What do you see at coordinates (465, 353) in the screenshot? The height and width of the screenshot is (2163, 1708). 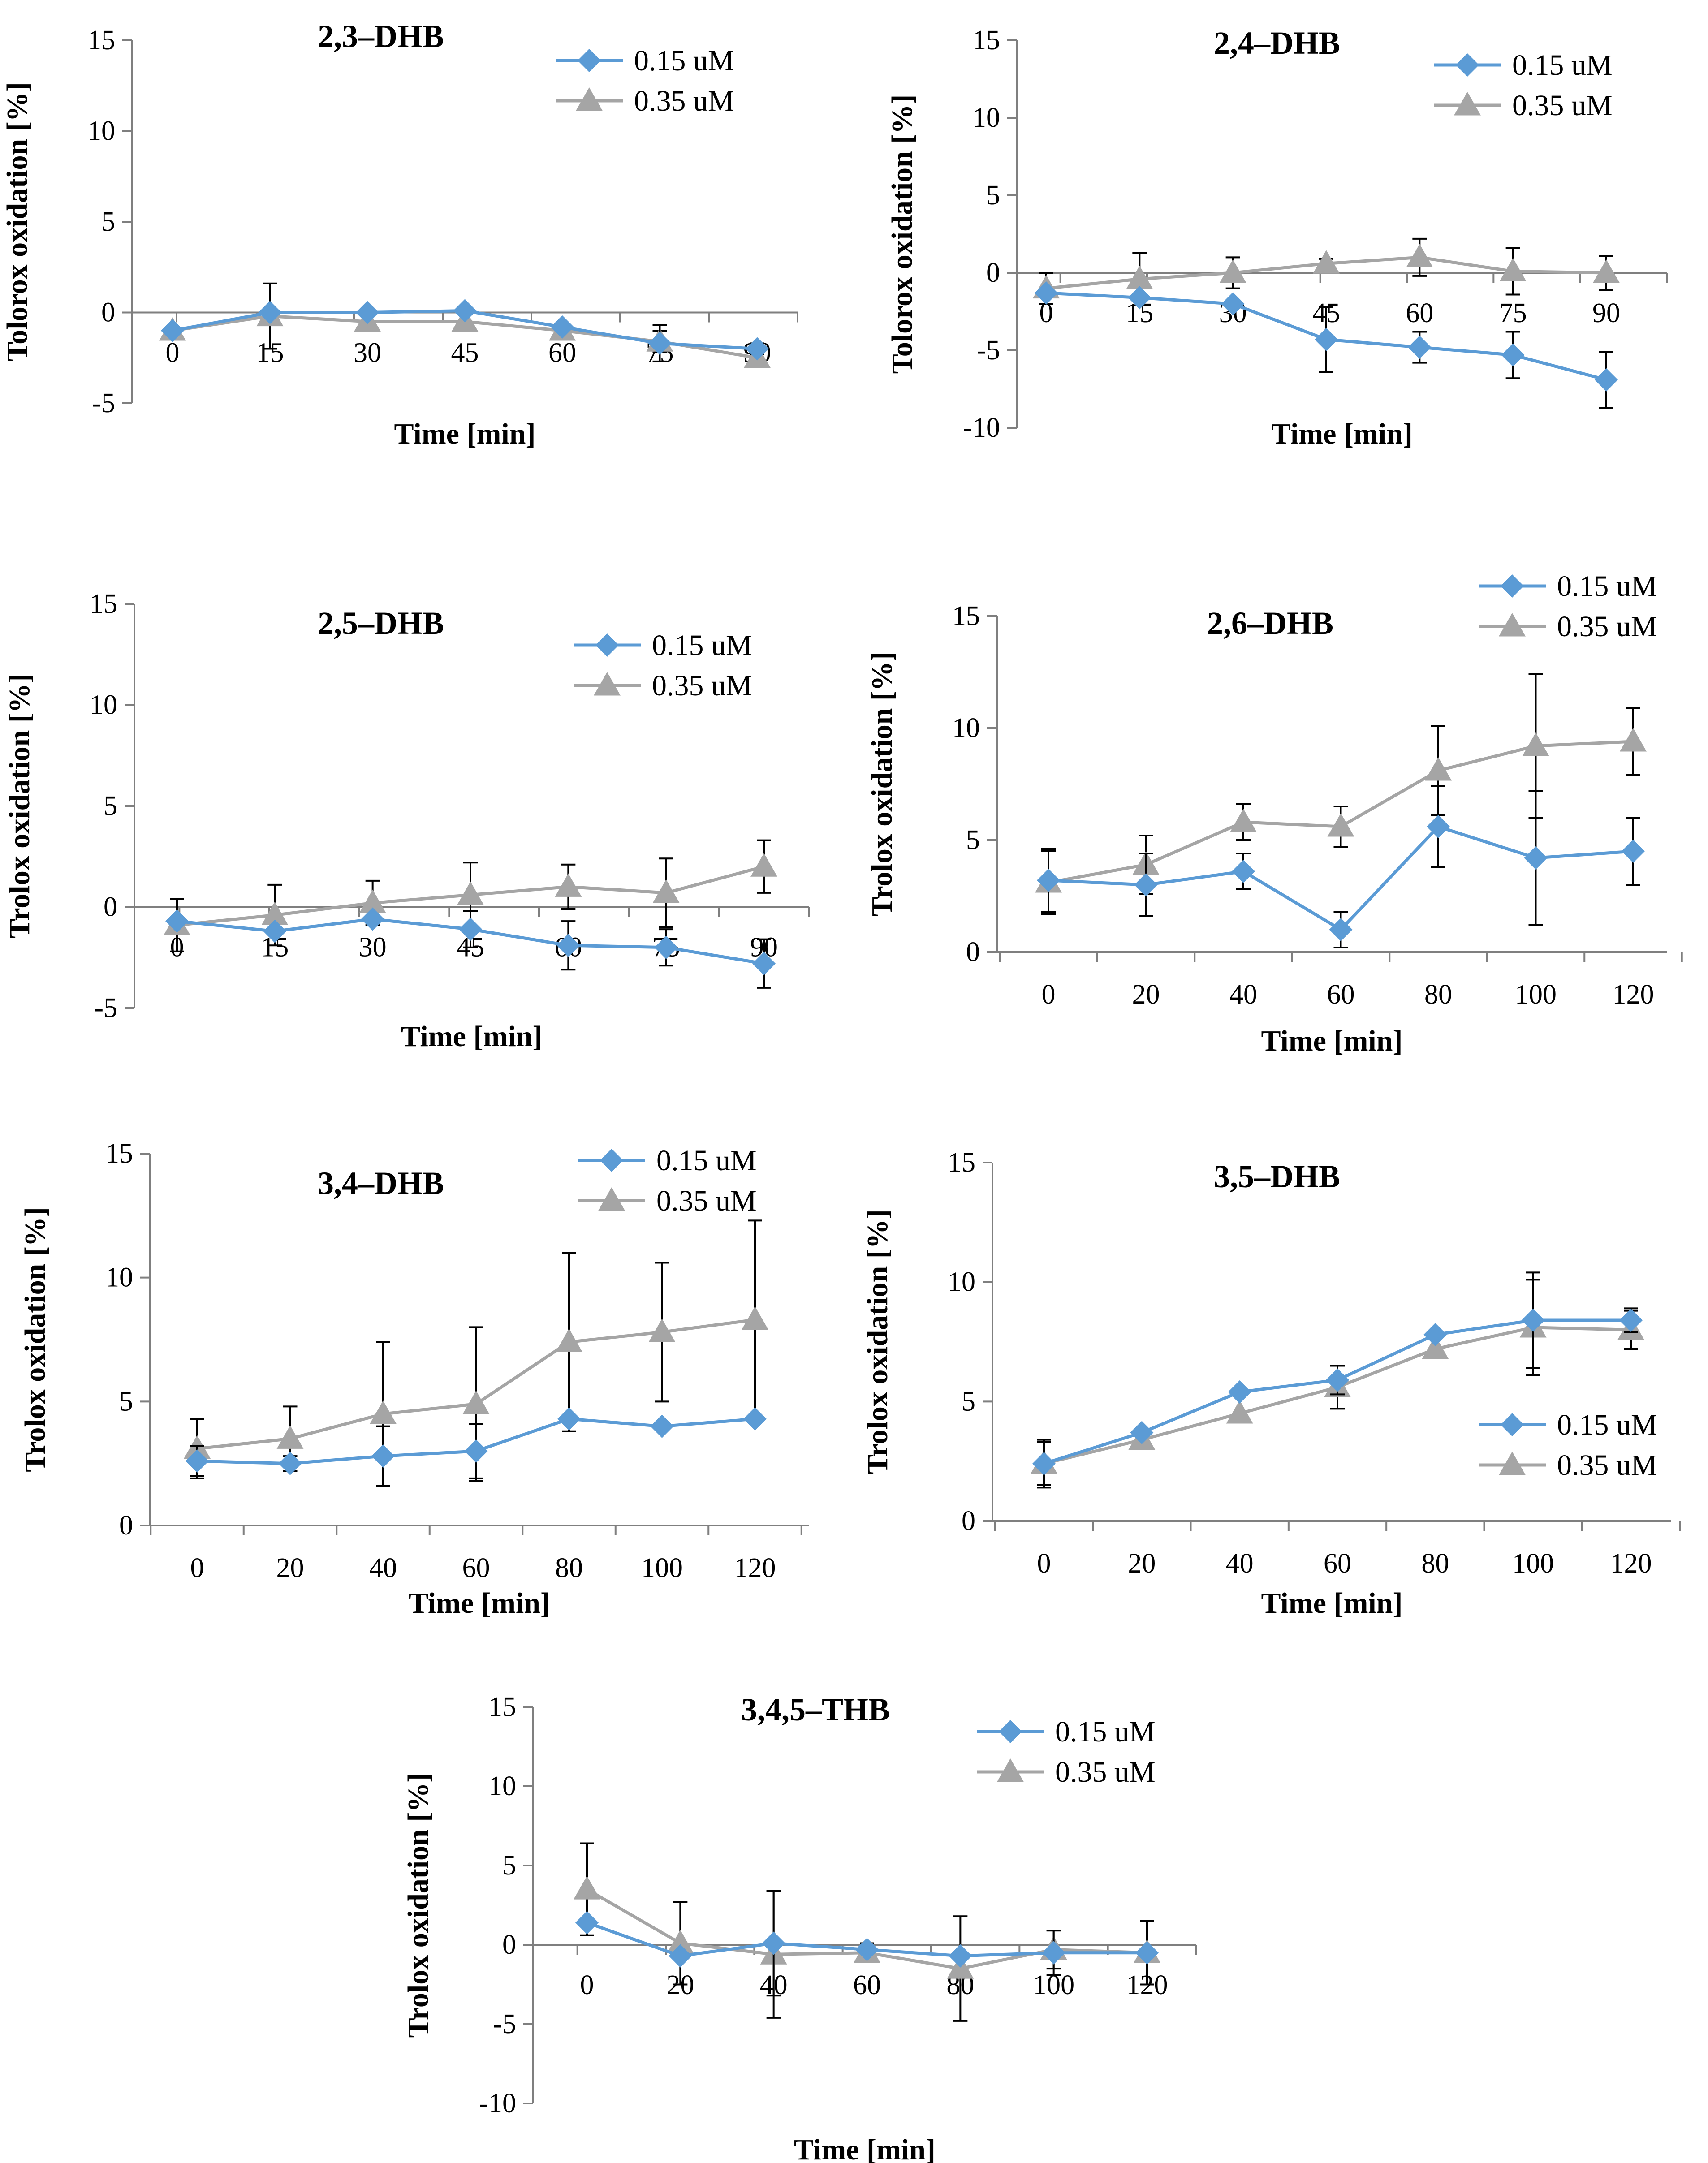 I see `x-tick-label: 45` at bounding box center [465, 353].